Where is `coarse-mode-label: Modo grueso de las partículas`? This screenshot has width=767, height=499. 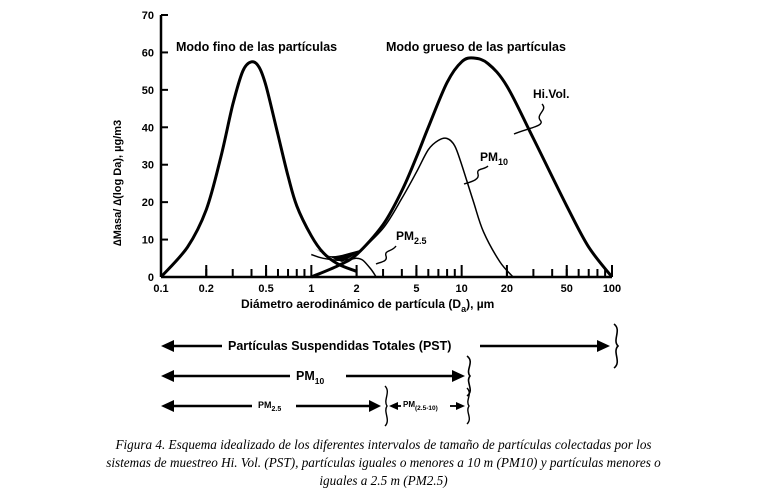
coarse-mode-label: Modo grueso de las partículas is located at coordinates (476, 47).